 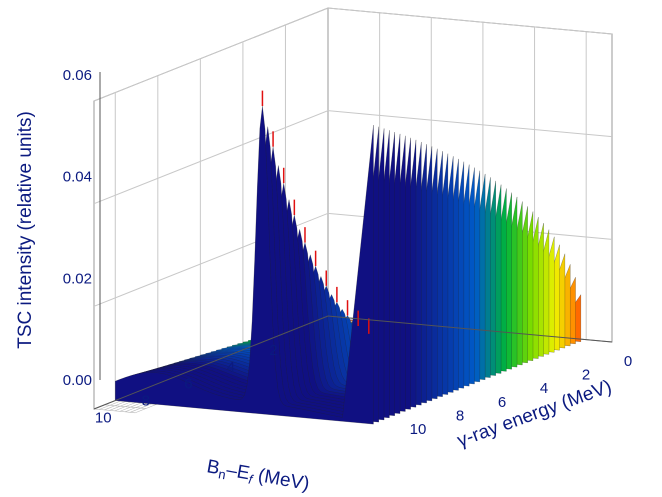 What do you see at coordinates (281, 479) in the screenshot?
I see `x-axis-label-unit: (MeV)` at bounding box center [281, 479].